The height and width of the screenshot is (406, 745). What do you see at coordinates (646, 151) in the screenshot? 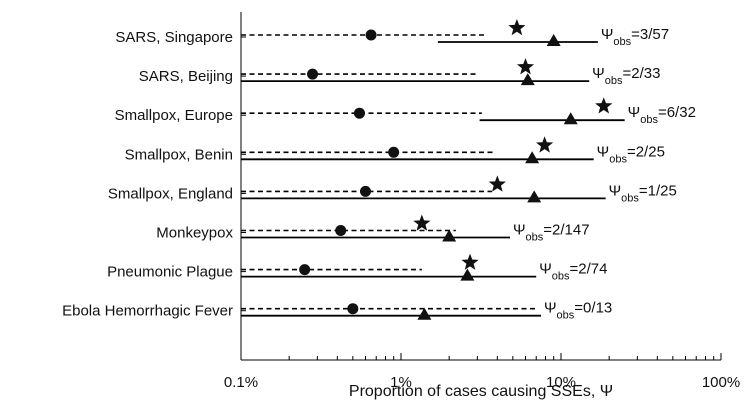
I see `obs-value: =2/25` at bounding box center [646, 151].